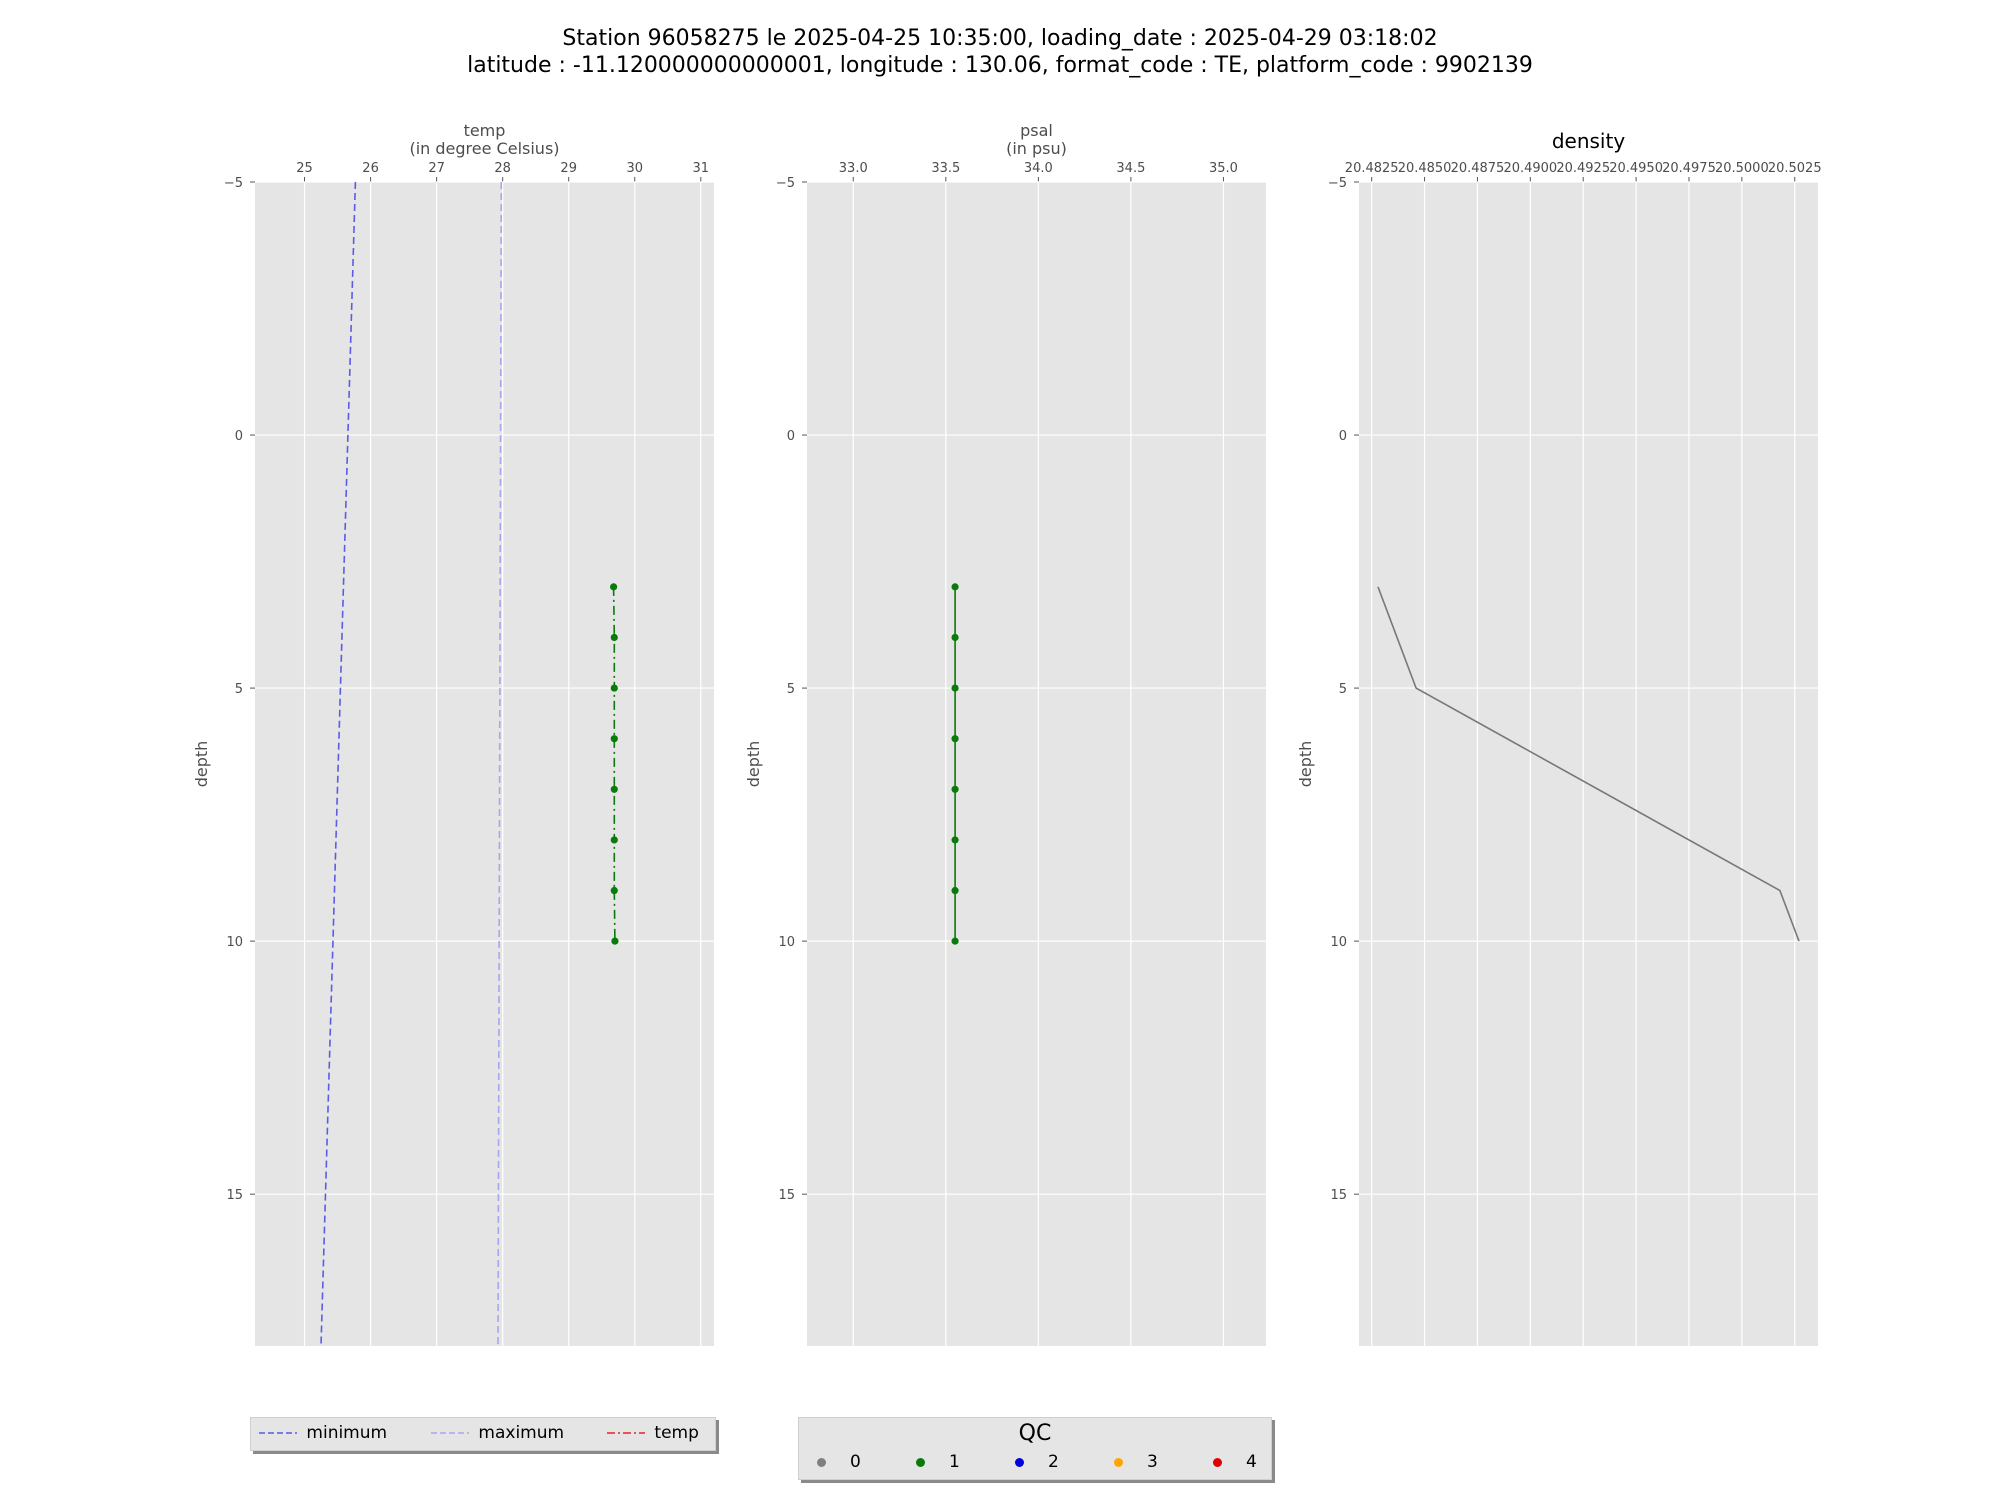 This screenshot has height=1500, width=2000. I want to click on qc-item-0: 0, so click(839, 1462).